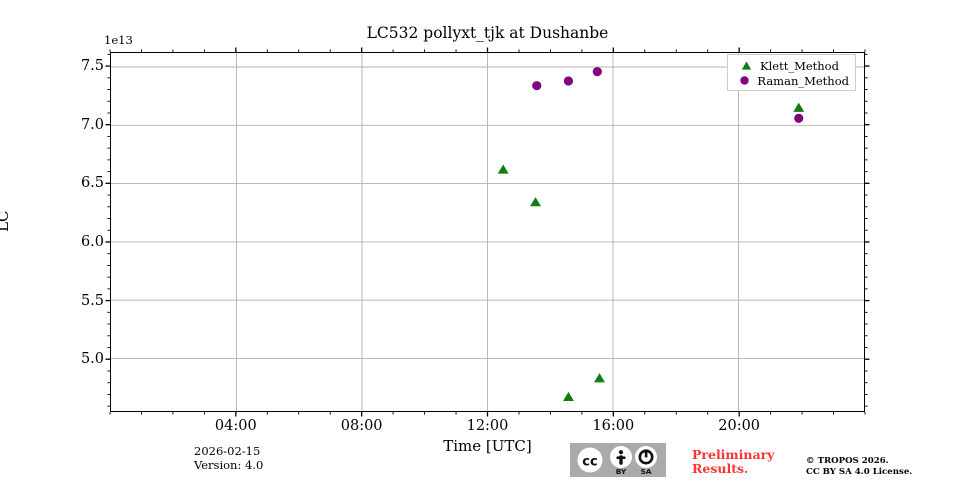  I want to click on footer-date-text: 2026-02-15, so click(227, 451).